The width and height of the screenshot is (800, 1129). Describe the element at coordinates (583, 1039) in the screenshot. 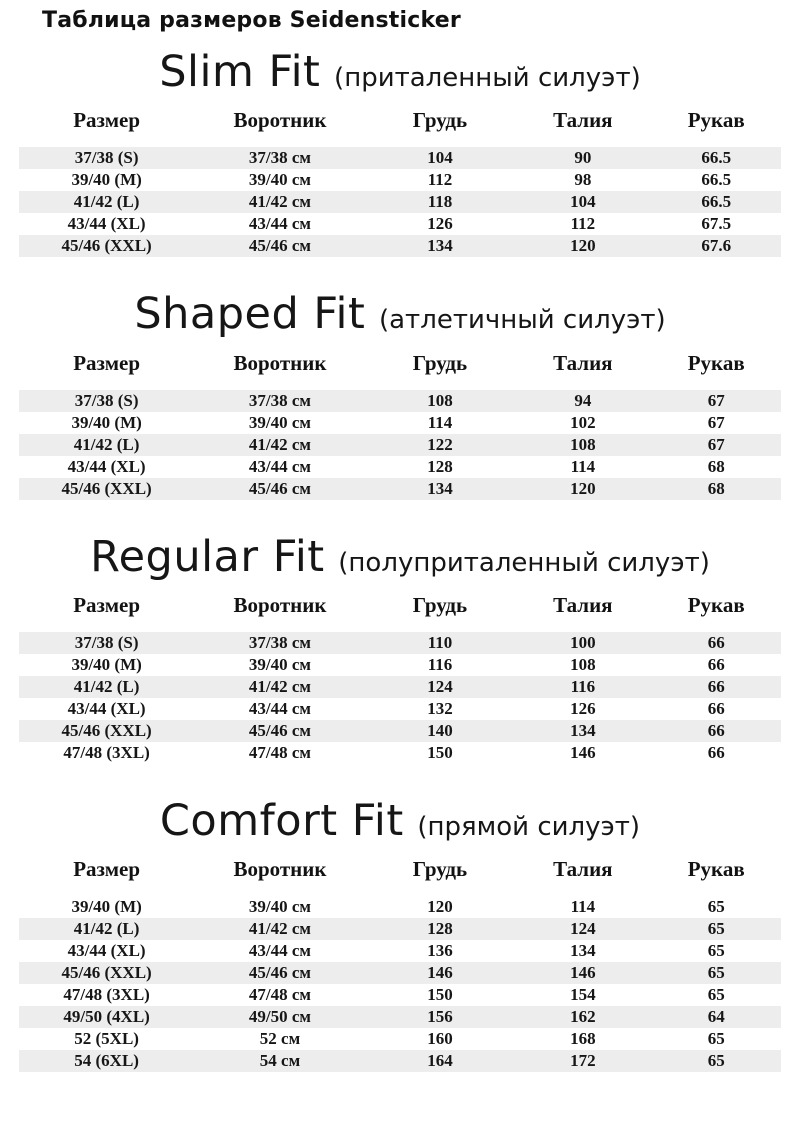

I see `table-cell: 168` at that location.